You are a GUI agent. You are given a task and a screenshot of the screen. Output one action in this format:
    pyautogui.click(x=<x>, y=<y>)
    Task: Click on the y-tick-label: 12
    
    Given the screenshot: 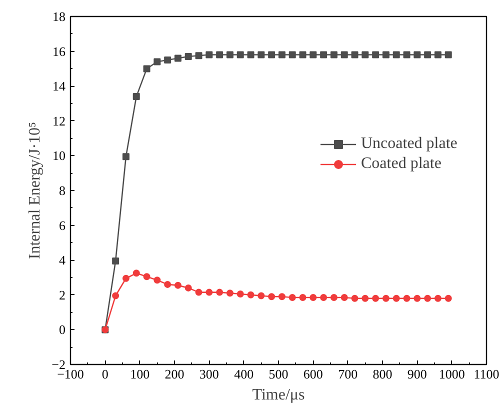 What is the action you would take?
    pyautogui.click(x=59, y=120)
    